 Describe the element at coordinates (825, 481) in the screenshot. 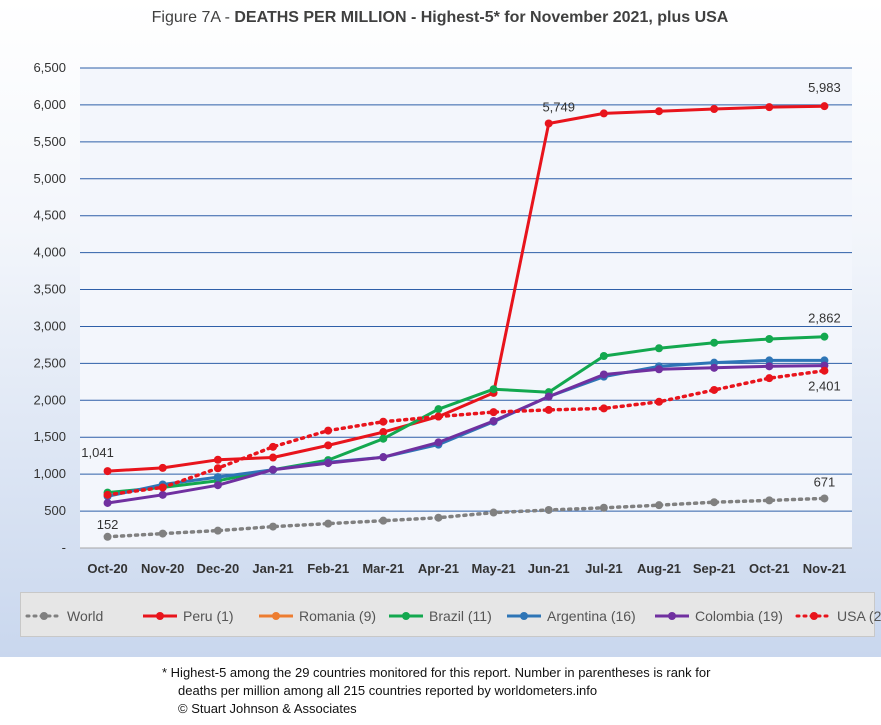

I see `data-label: 671` at that location.